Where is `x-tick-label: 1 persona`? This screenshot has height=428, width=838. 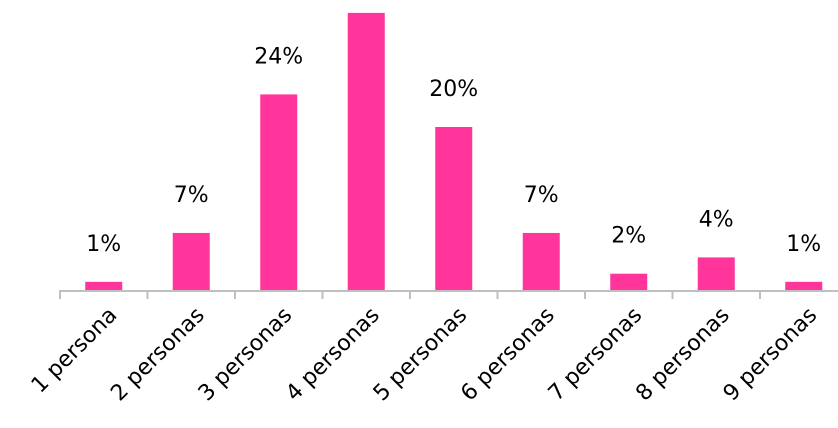
x-tick-label: 1 persona is located at coordinates (74, 350).